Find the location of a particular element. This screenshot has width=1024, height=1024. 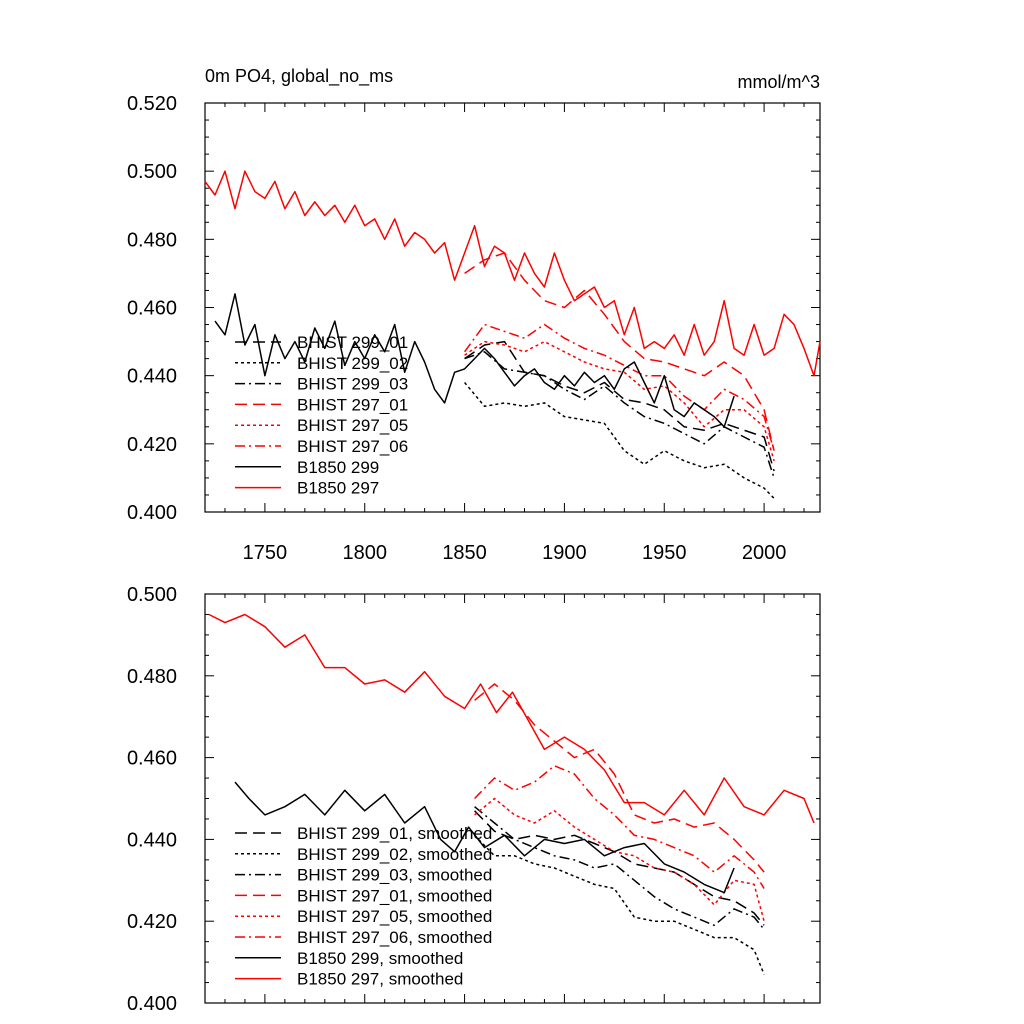

top-y-tick-label: 0.460 is located at coordinates (152, 309).